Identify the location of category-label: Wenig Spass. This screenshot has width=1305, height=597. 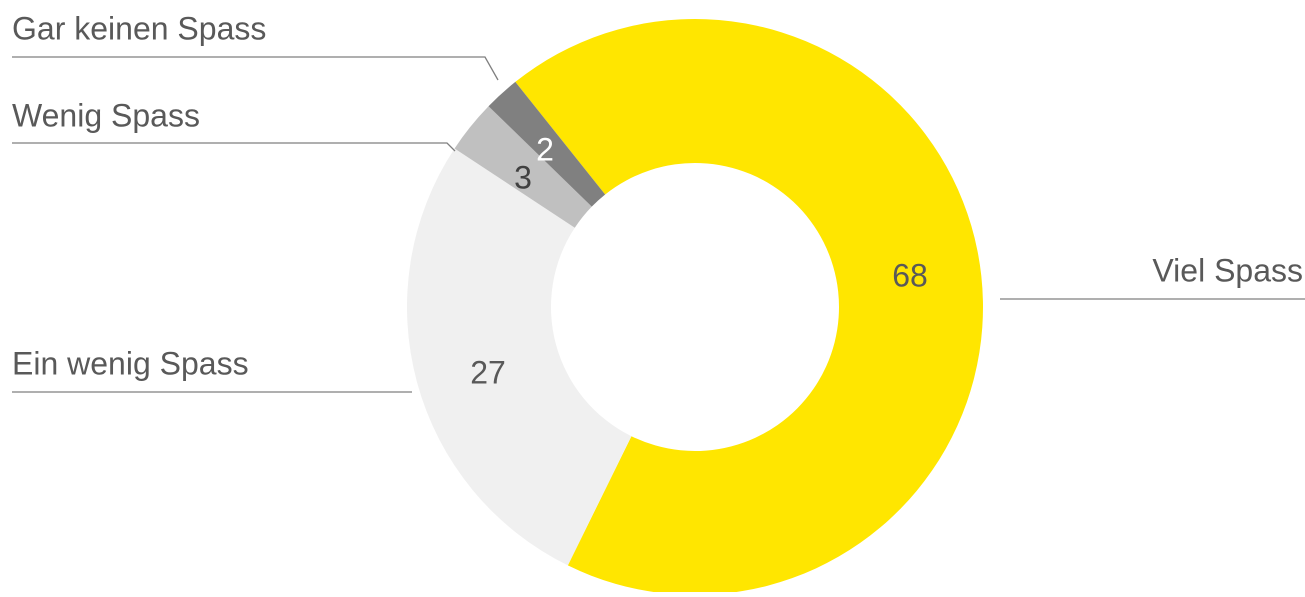
(106, 115).